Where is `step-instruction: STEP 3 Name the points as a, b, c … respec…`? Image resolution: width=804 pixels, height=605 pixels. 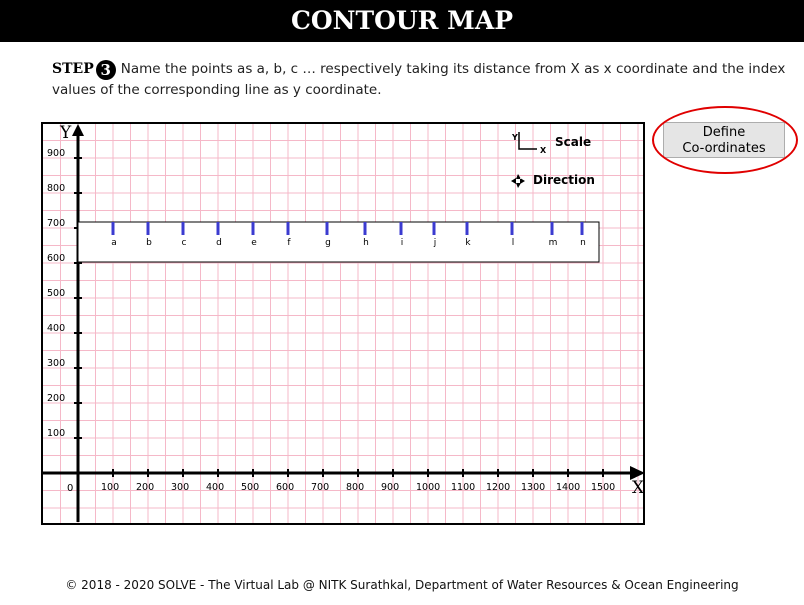 step-instruction: STEP 3 Name the points as a, b, c … respec… is located at coordinates (422, 80).